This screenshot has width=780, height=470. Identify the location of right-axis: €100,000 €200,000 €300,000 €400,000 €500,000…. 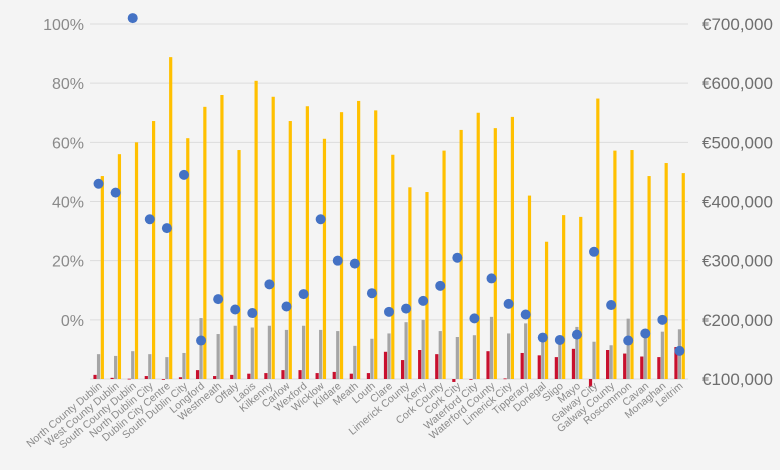
(737, 202).